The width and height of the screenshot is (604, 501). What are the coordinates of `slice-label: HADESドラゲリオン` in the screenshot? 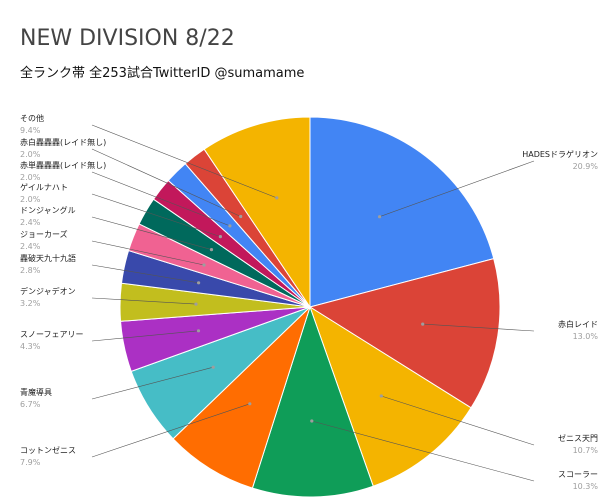 It's located at (560, 154).